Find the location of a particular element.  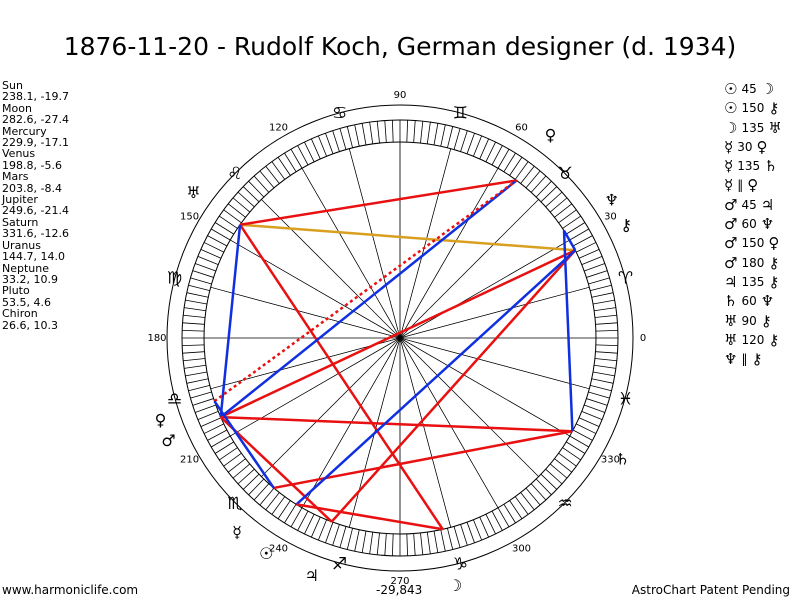

planet-coords: 249.6, -21.4 is located at coordinates (35, 211).